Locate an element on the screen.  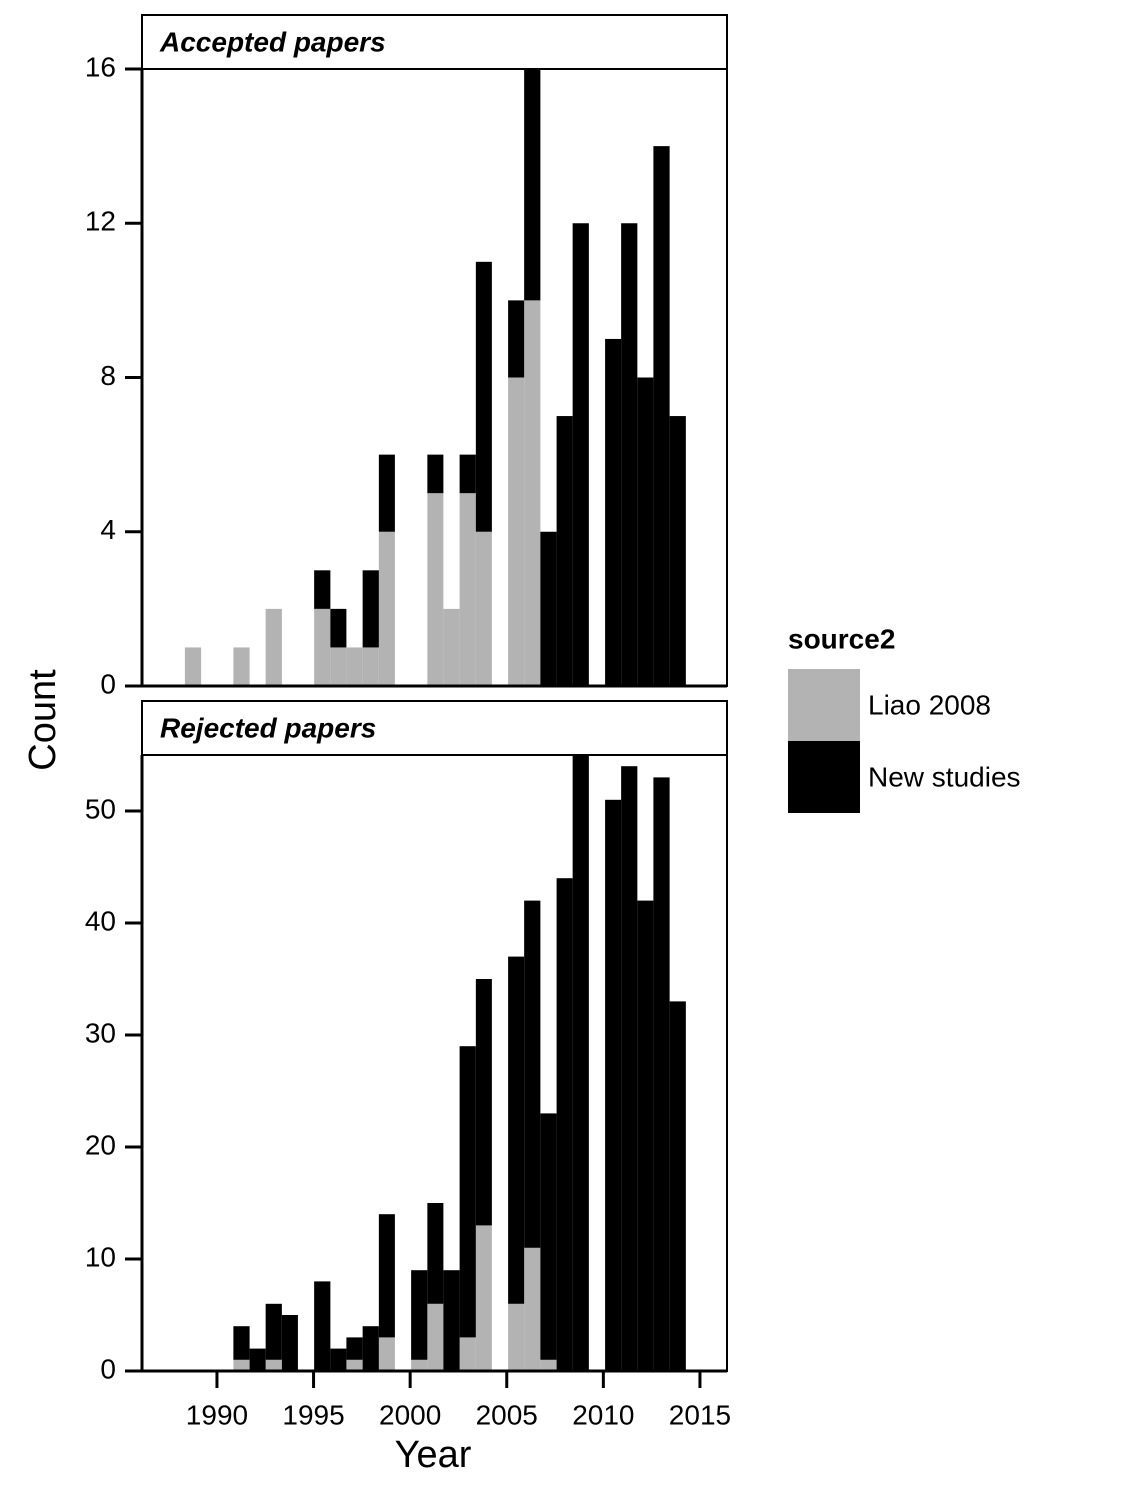
panel-title: Rejected papers is located at coordinates (268, 727).